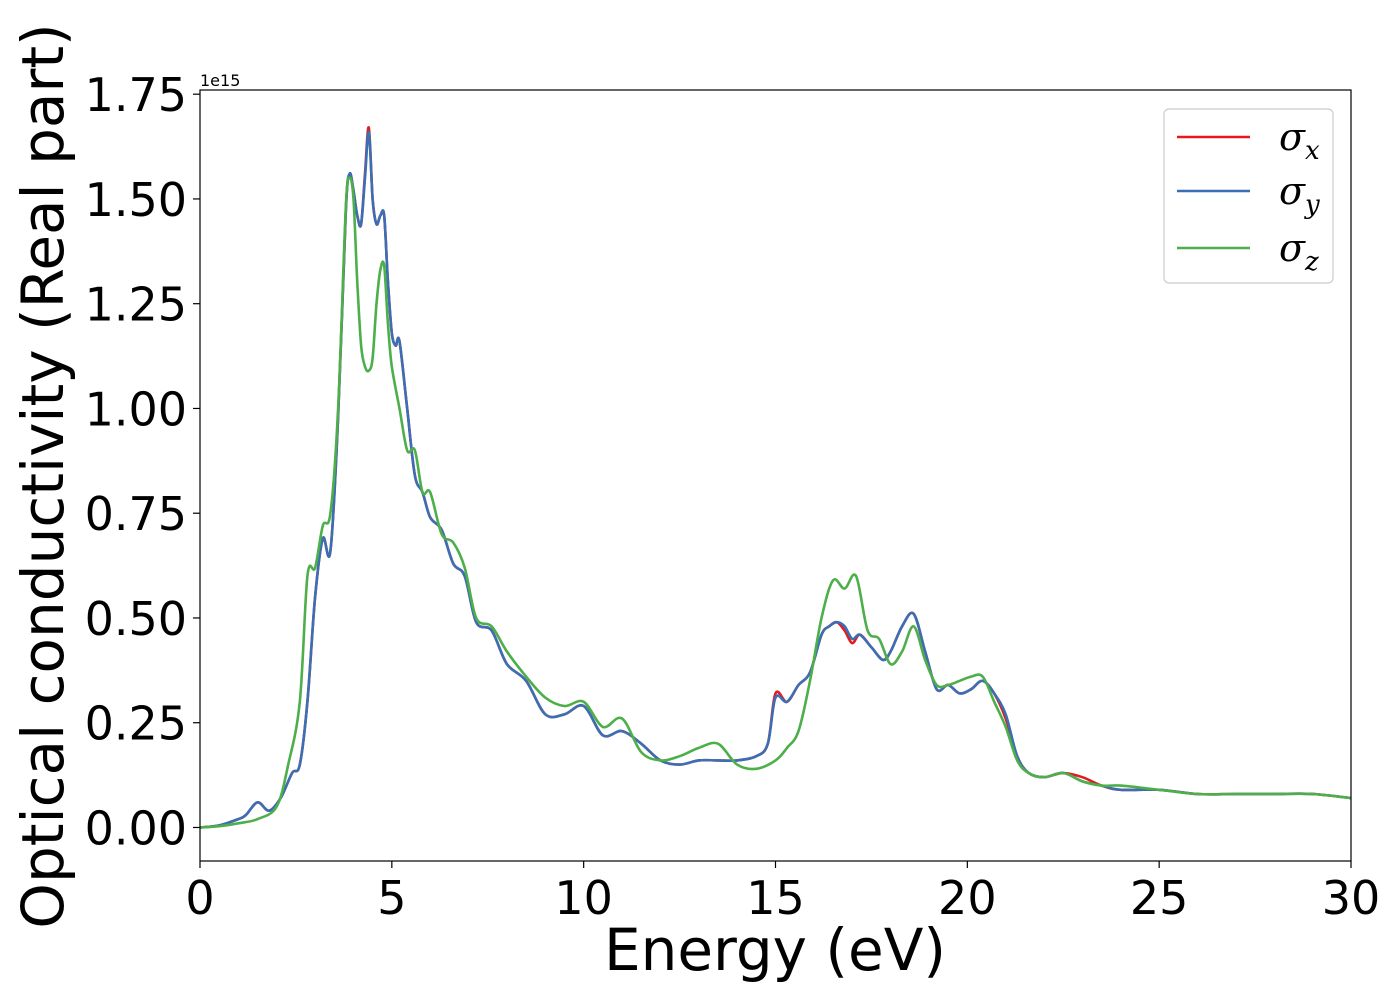 This screenshot has height=1000, width=1400. What do you see at coordinates (199, 898) in the screenshot?
I see `x-tick-label: 0` at bounding box center [199, 898].